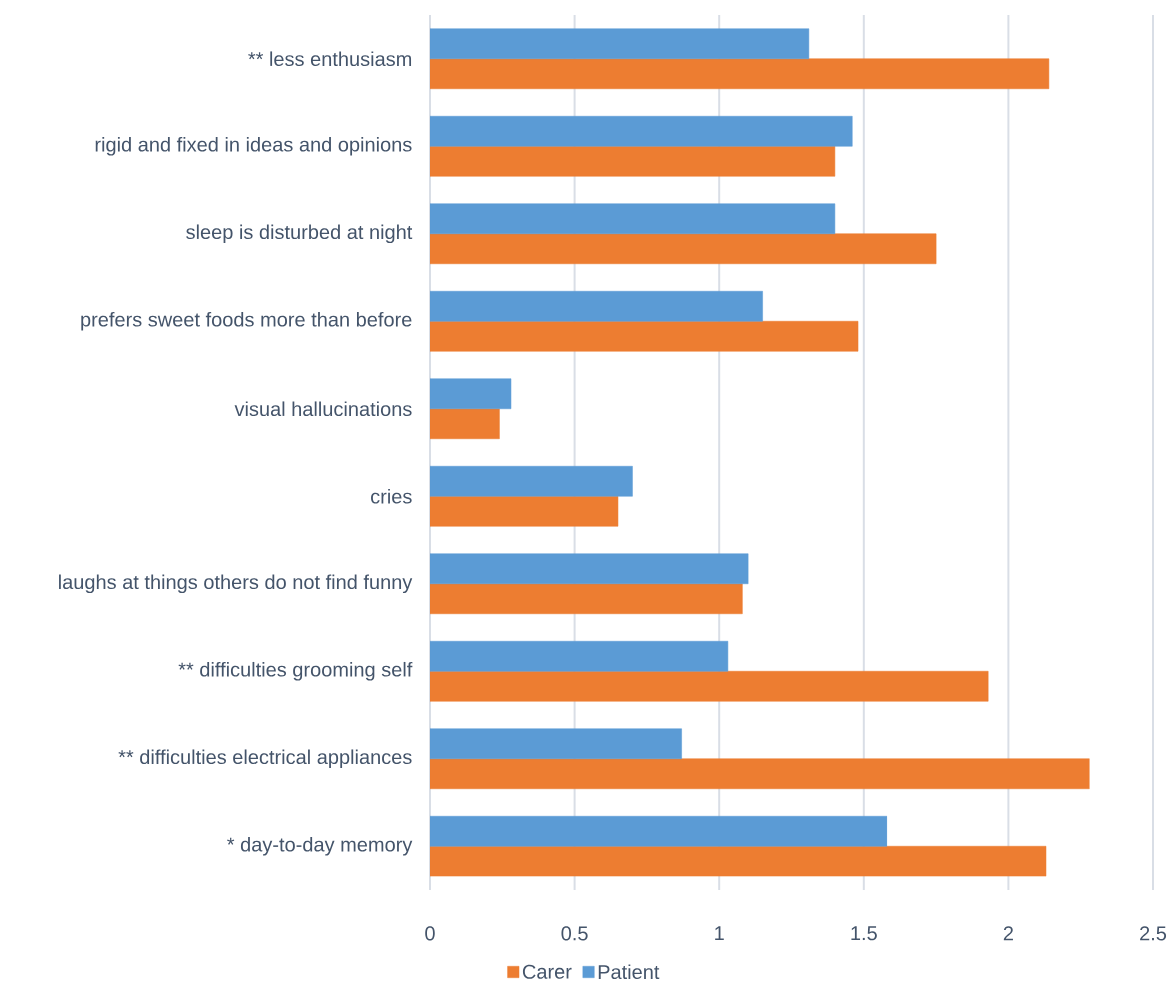 The image size is (1171, 982). I want to click on x-tick-label: 2, so click(1008, 933).